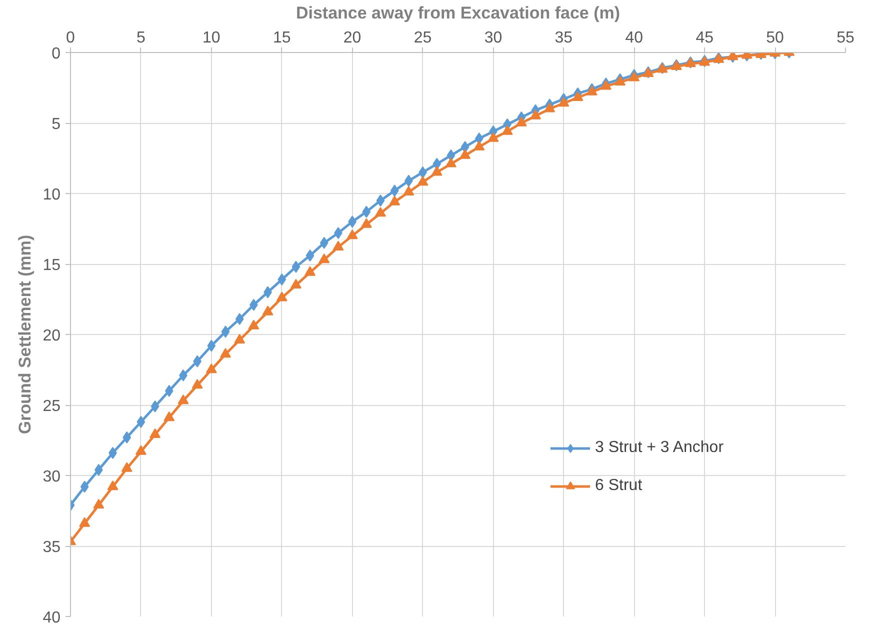 The height and width of the screenshot is (641, 878). I want to click on y-tick-label: 15, so click(51, 265).